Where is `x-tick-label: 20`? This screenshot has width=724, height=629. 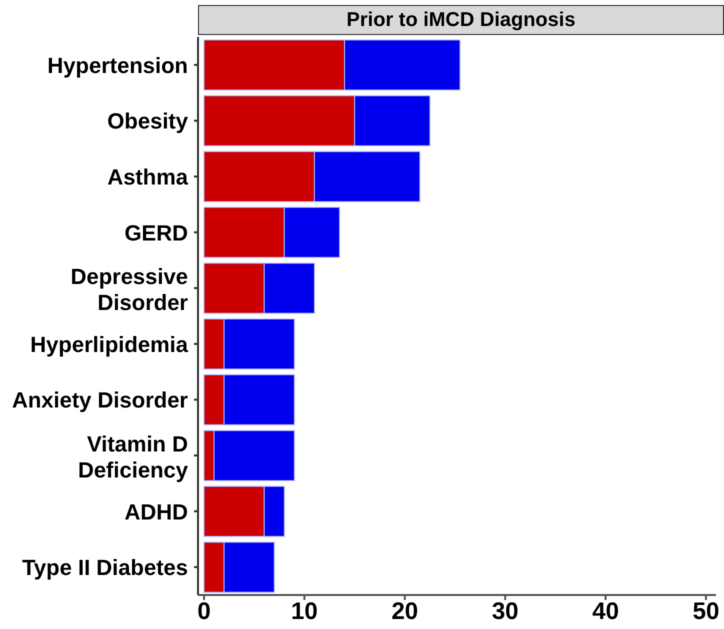 x-tick-label: 20 is located at coordinates (404, 612).